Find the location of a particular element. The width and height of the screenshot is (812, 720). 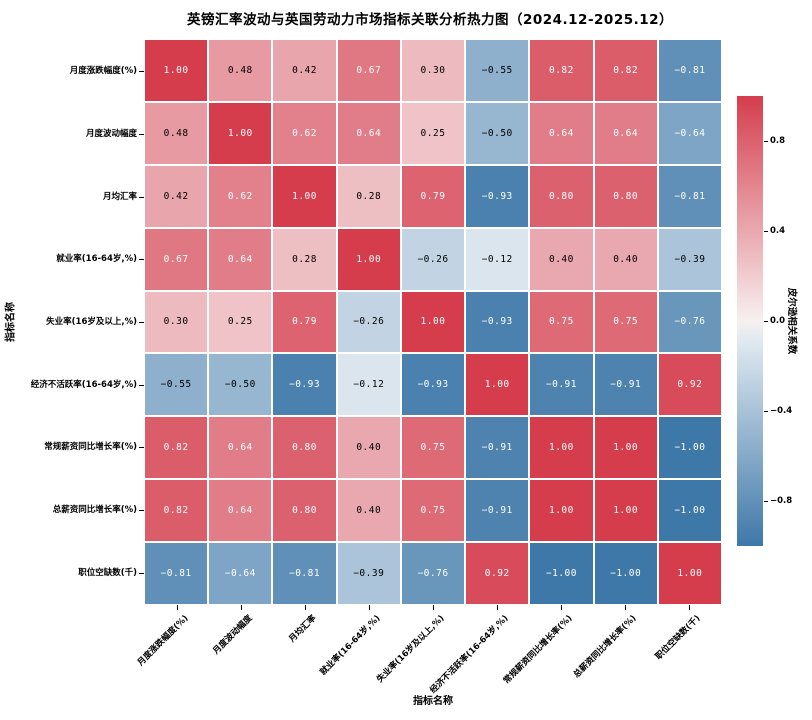

colorbar-tick-label: −0.8 is located at coordinates (781, 501).